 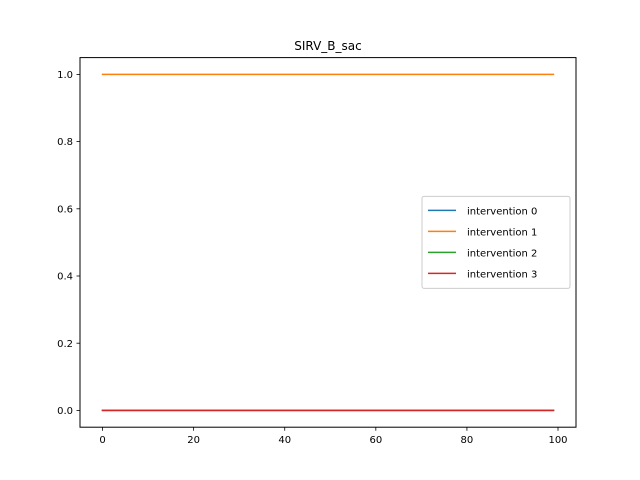 I want to click on y-tick-label: 0.6, so click(x=65, y=209).